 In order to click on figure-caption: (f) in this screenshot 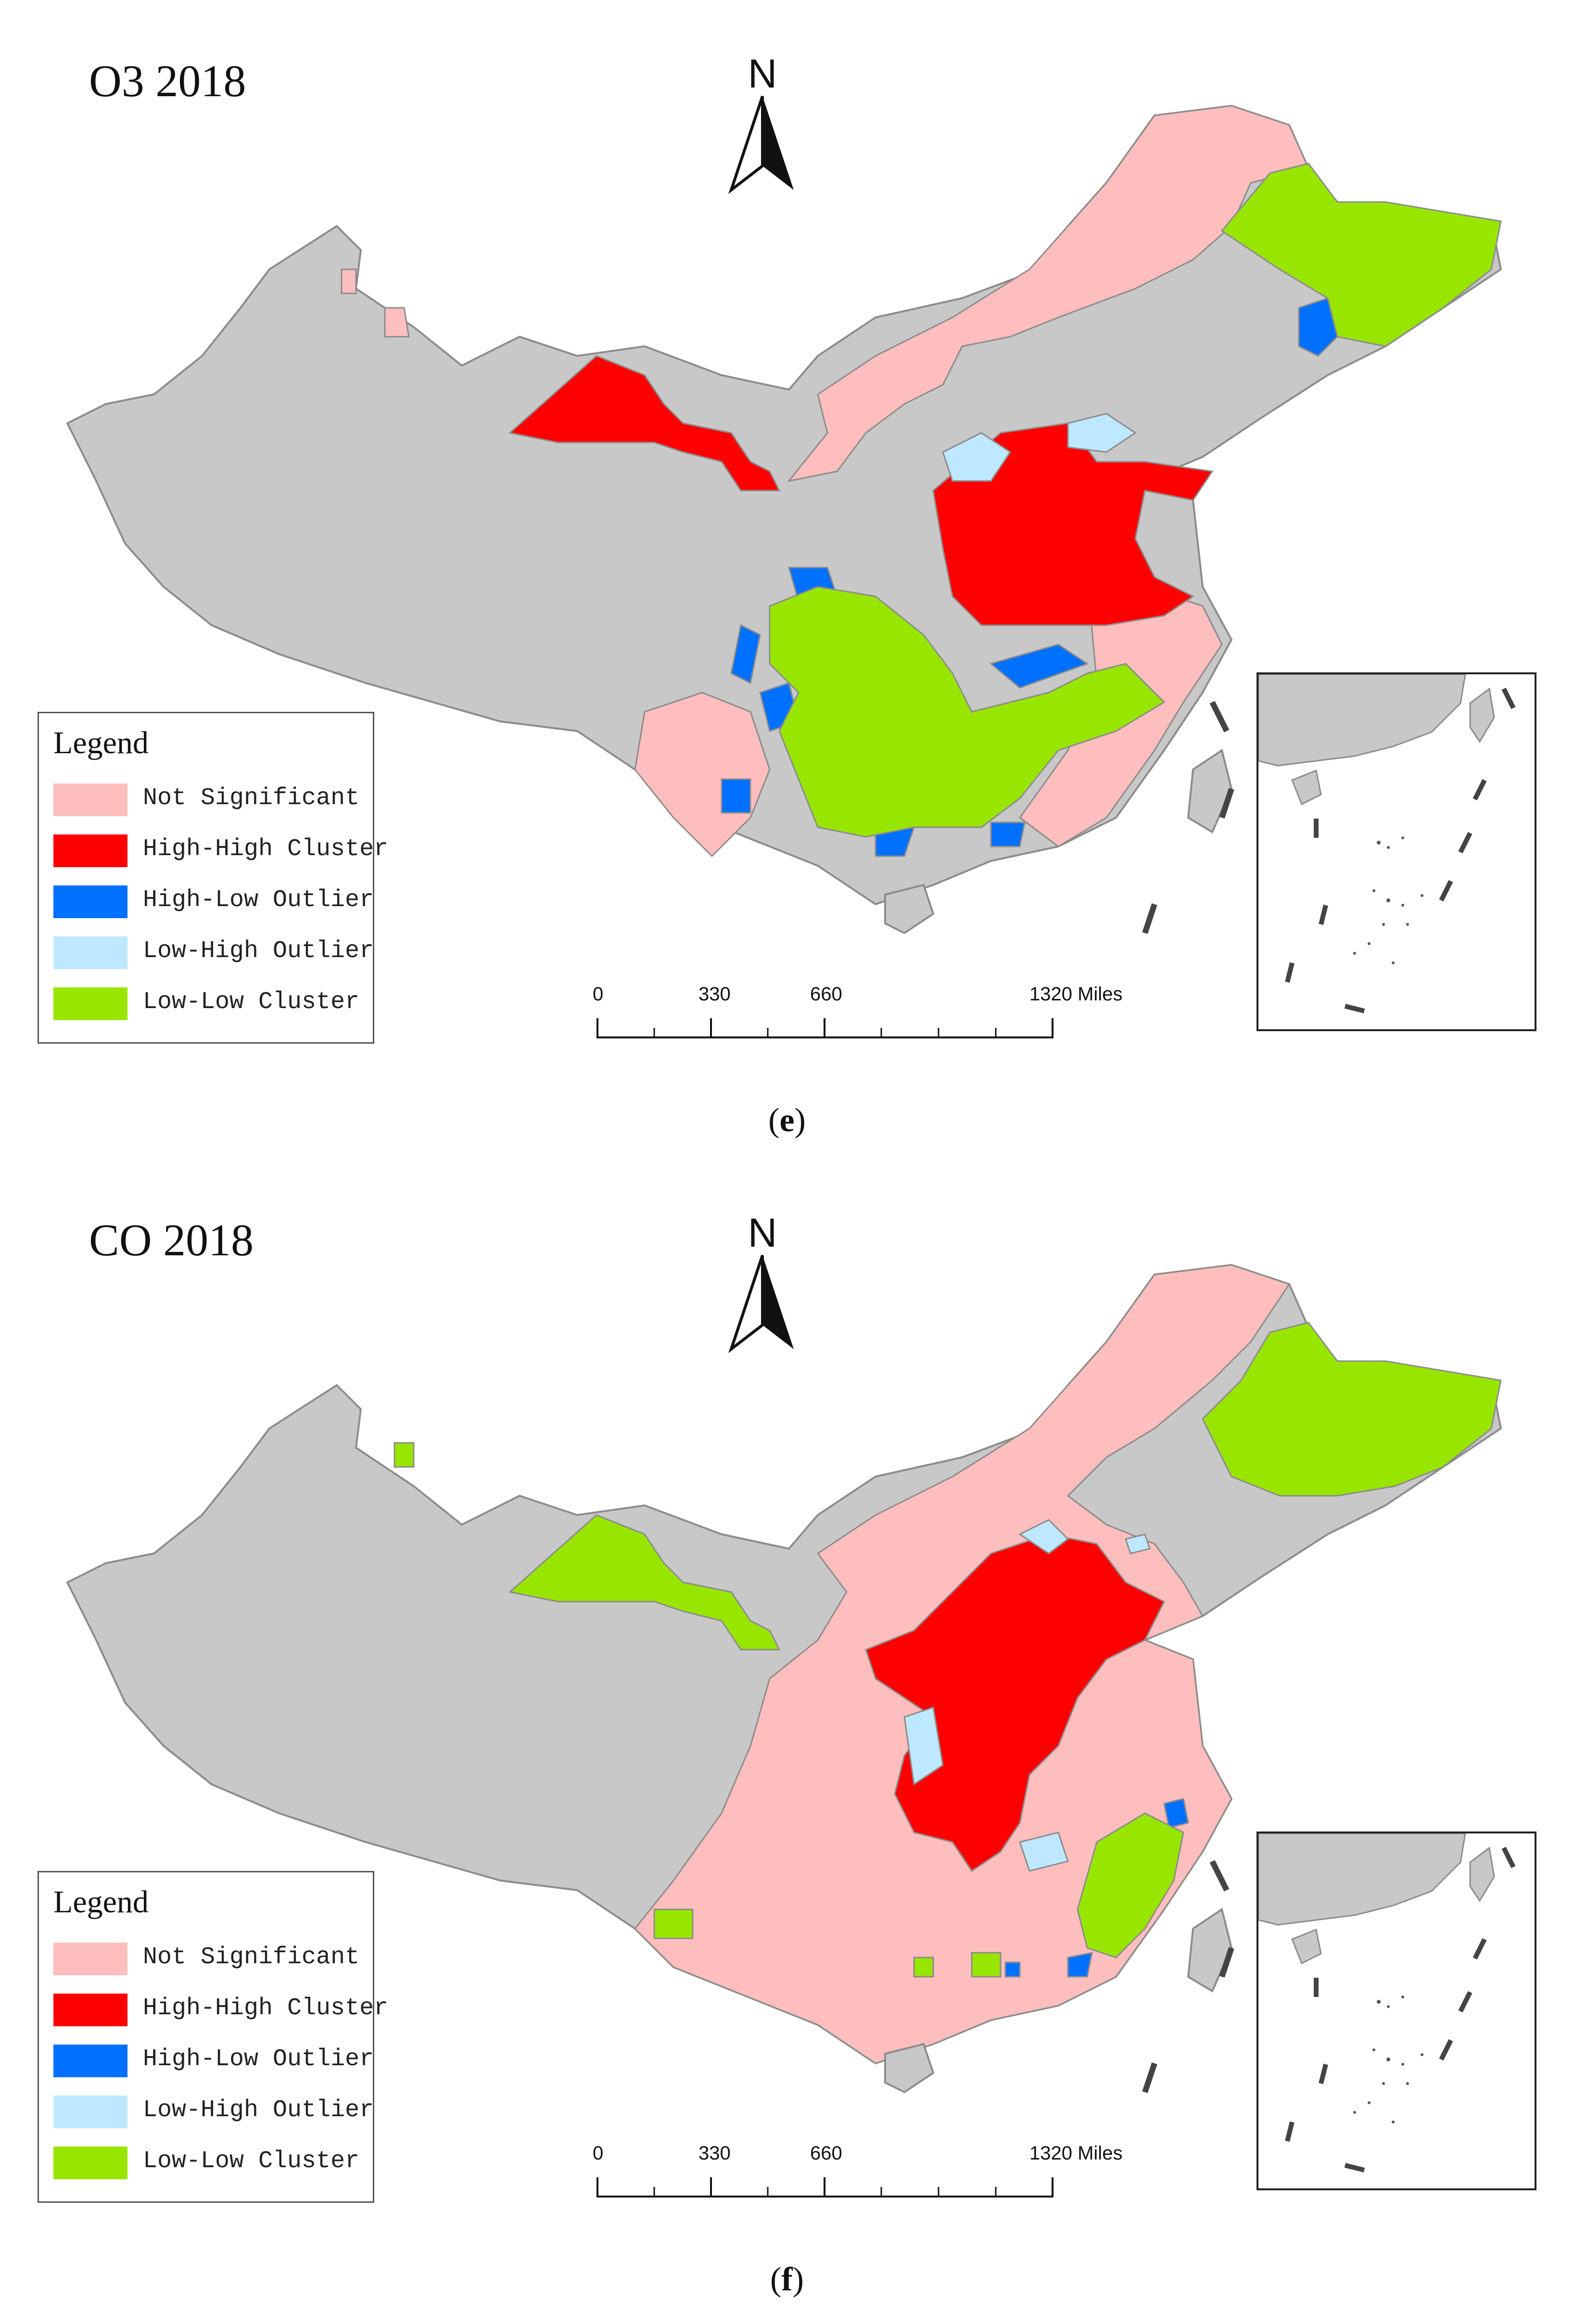, I will do `click(787, 2279)`.